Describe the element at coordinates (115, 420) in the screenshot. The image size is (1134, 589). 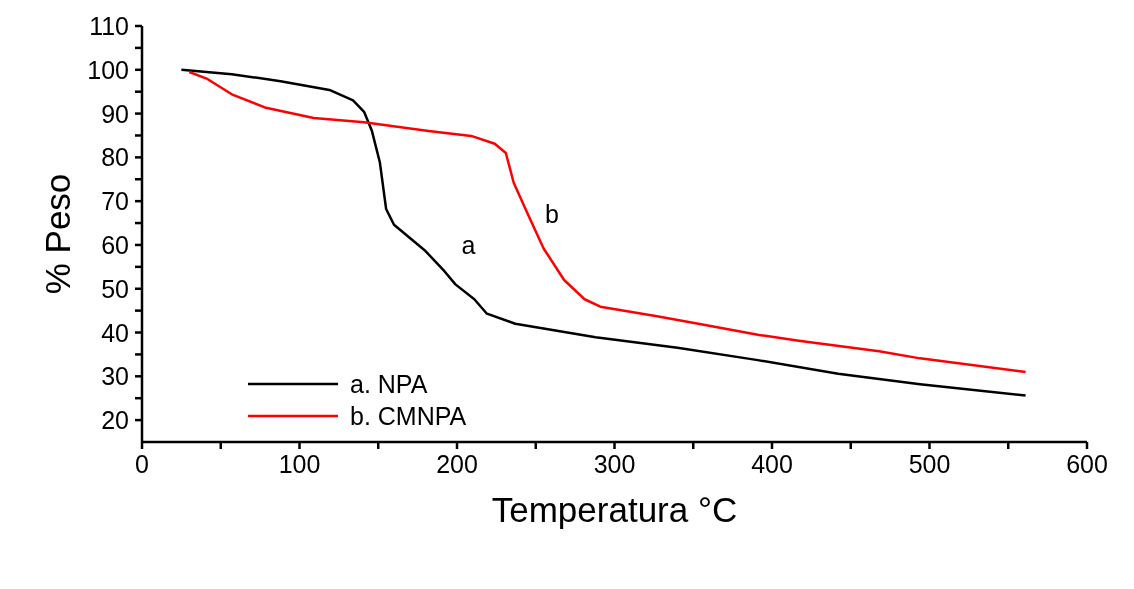
I see `y-tick-label: 20` at that location.